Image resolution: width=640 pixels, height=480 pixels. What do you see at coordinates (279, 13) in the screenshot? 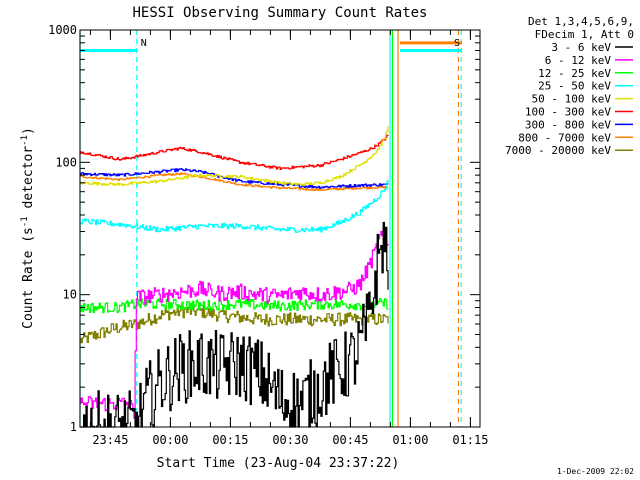
I see `chart-title: HESSI Observing Summary Count Rates` at bounding box center [279, 13].